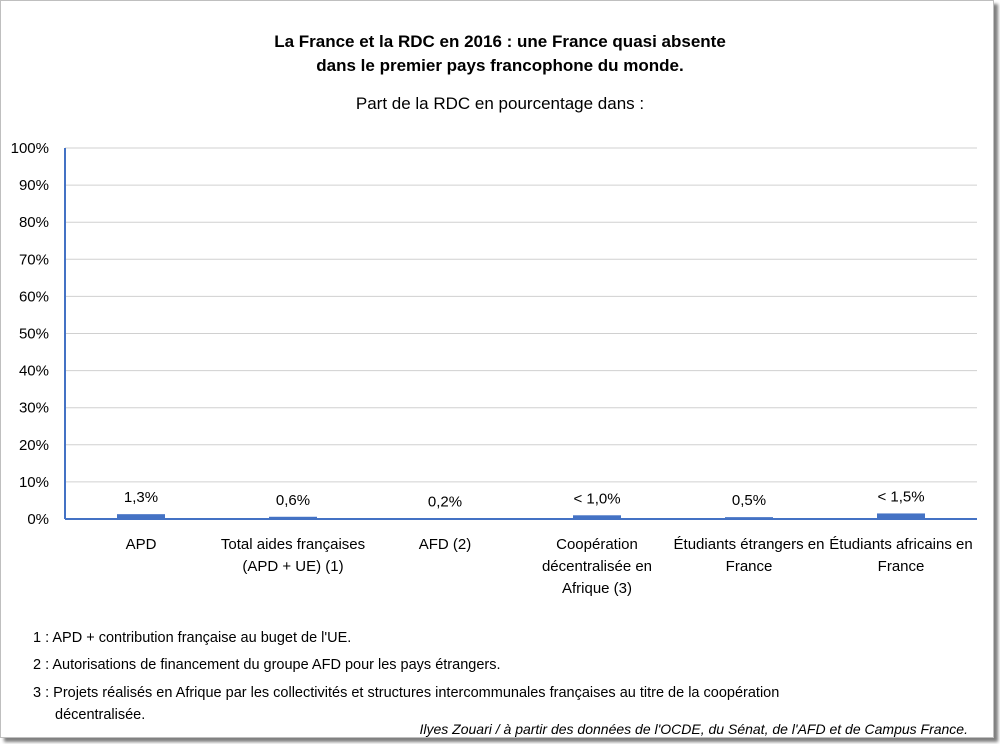 The image size is (1000, 744). I want to click on x-tick-label: AFD (2), so click(445, 544).